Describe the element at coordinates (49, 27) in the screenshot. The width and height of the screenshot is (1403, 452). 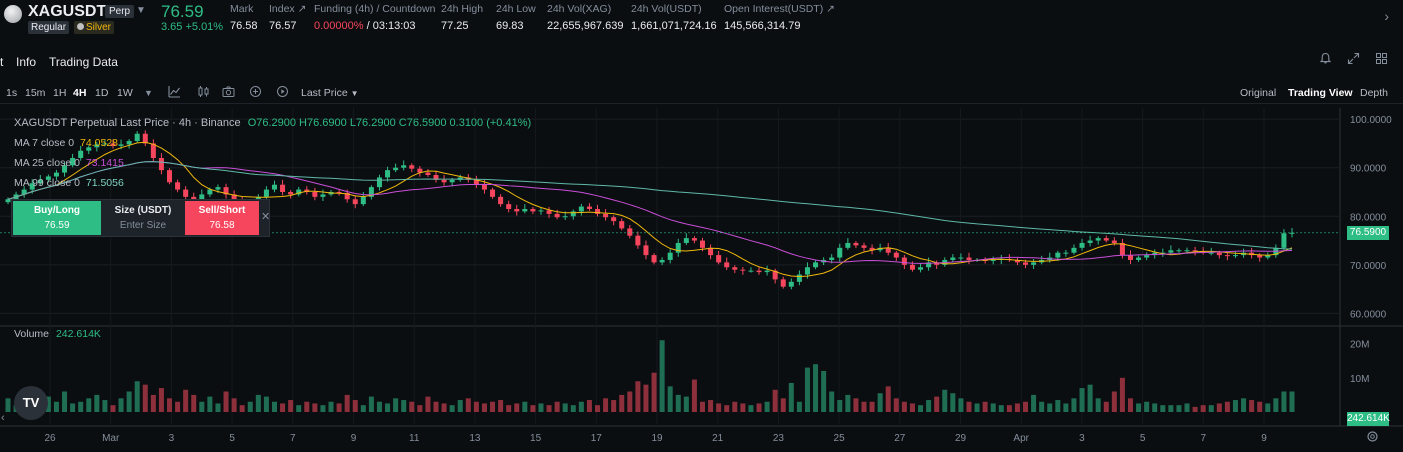
I see `regular-badge: Regular` at that location.